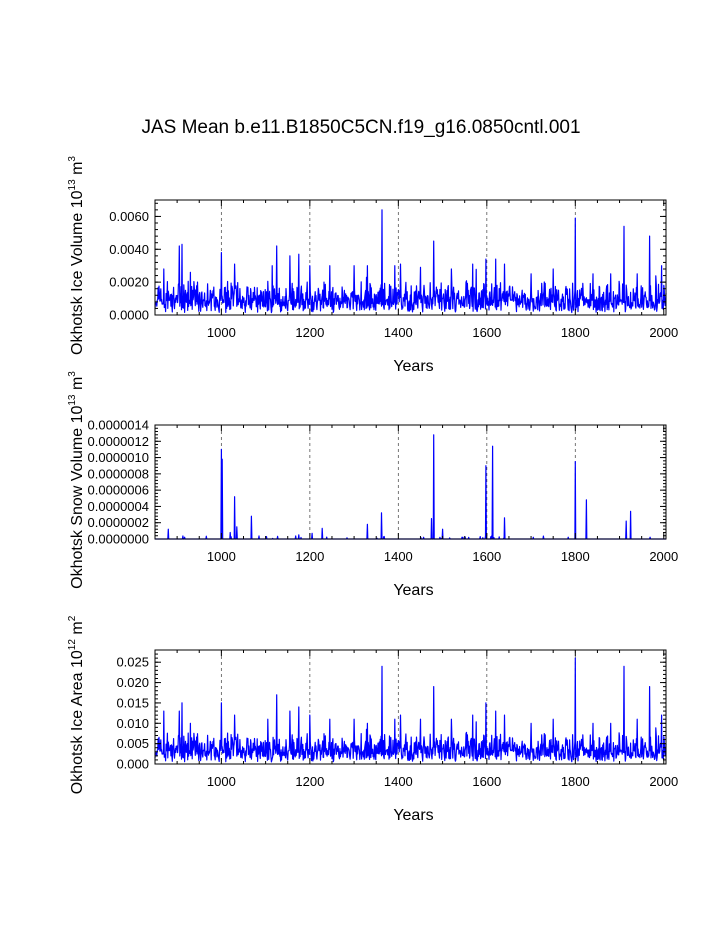 This screenshot has height=935, width=723. What do you see at coordinates (129, 282) in the screenshot?
I see `y-tick-label: 0.0020` at bounding box center [129, 282].